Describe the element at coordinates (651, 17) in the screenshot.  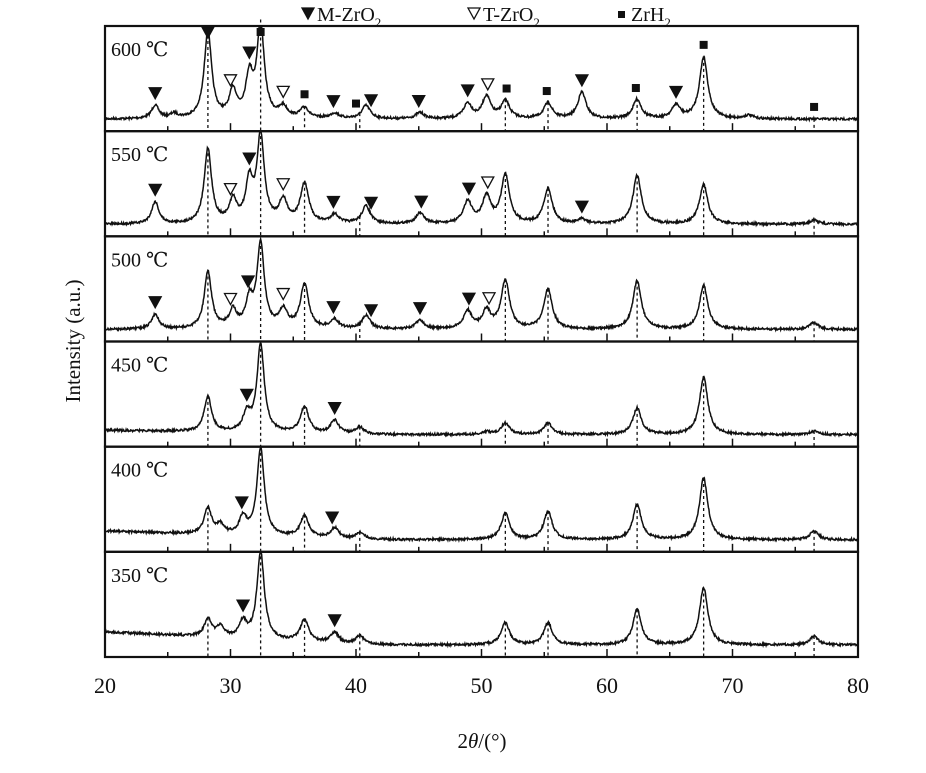
I see `legend-label: ZrH2` at that location.